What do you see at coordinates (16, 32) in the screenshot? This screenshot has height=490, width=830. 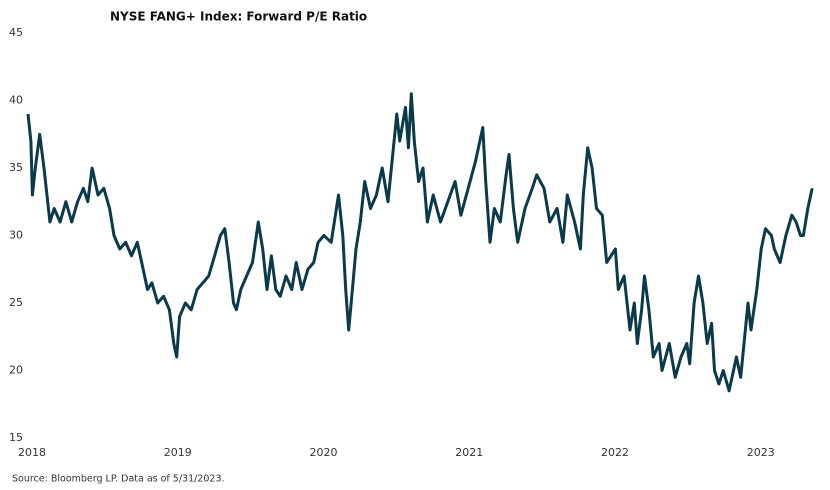 I see `y-tick-label: 45` at bounding box center [16, 32].